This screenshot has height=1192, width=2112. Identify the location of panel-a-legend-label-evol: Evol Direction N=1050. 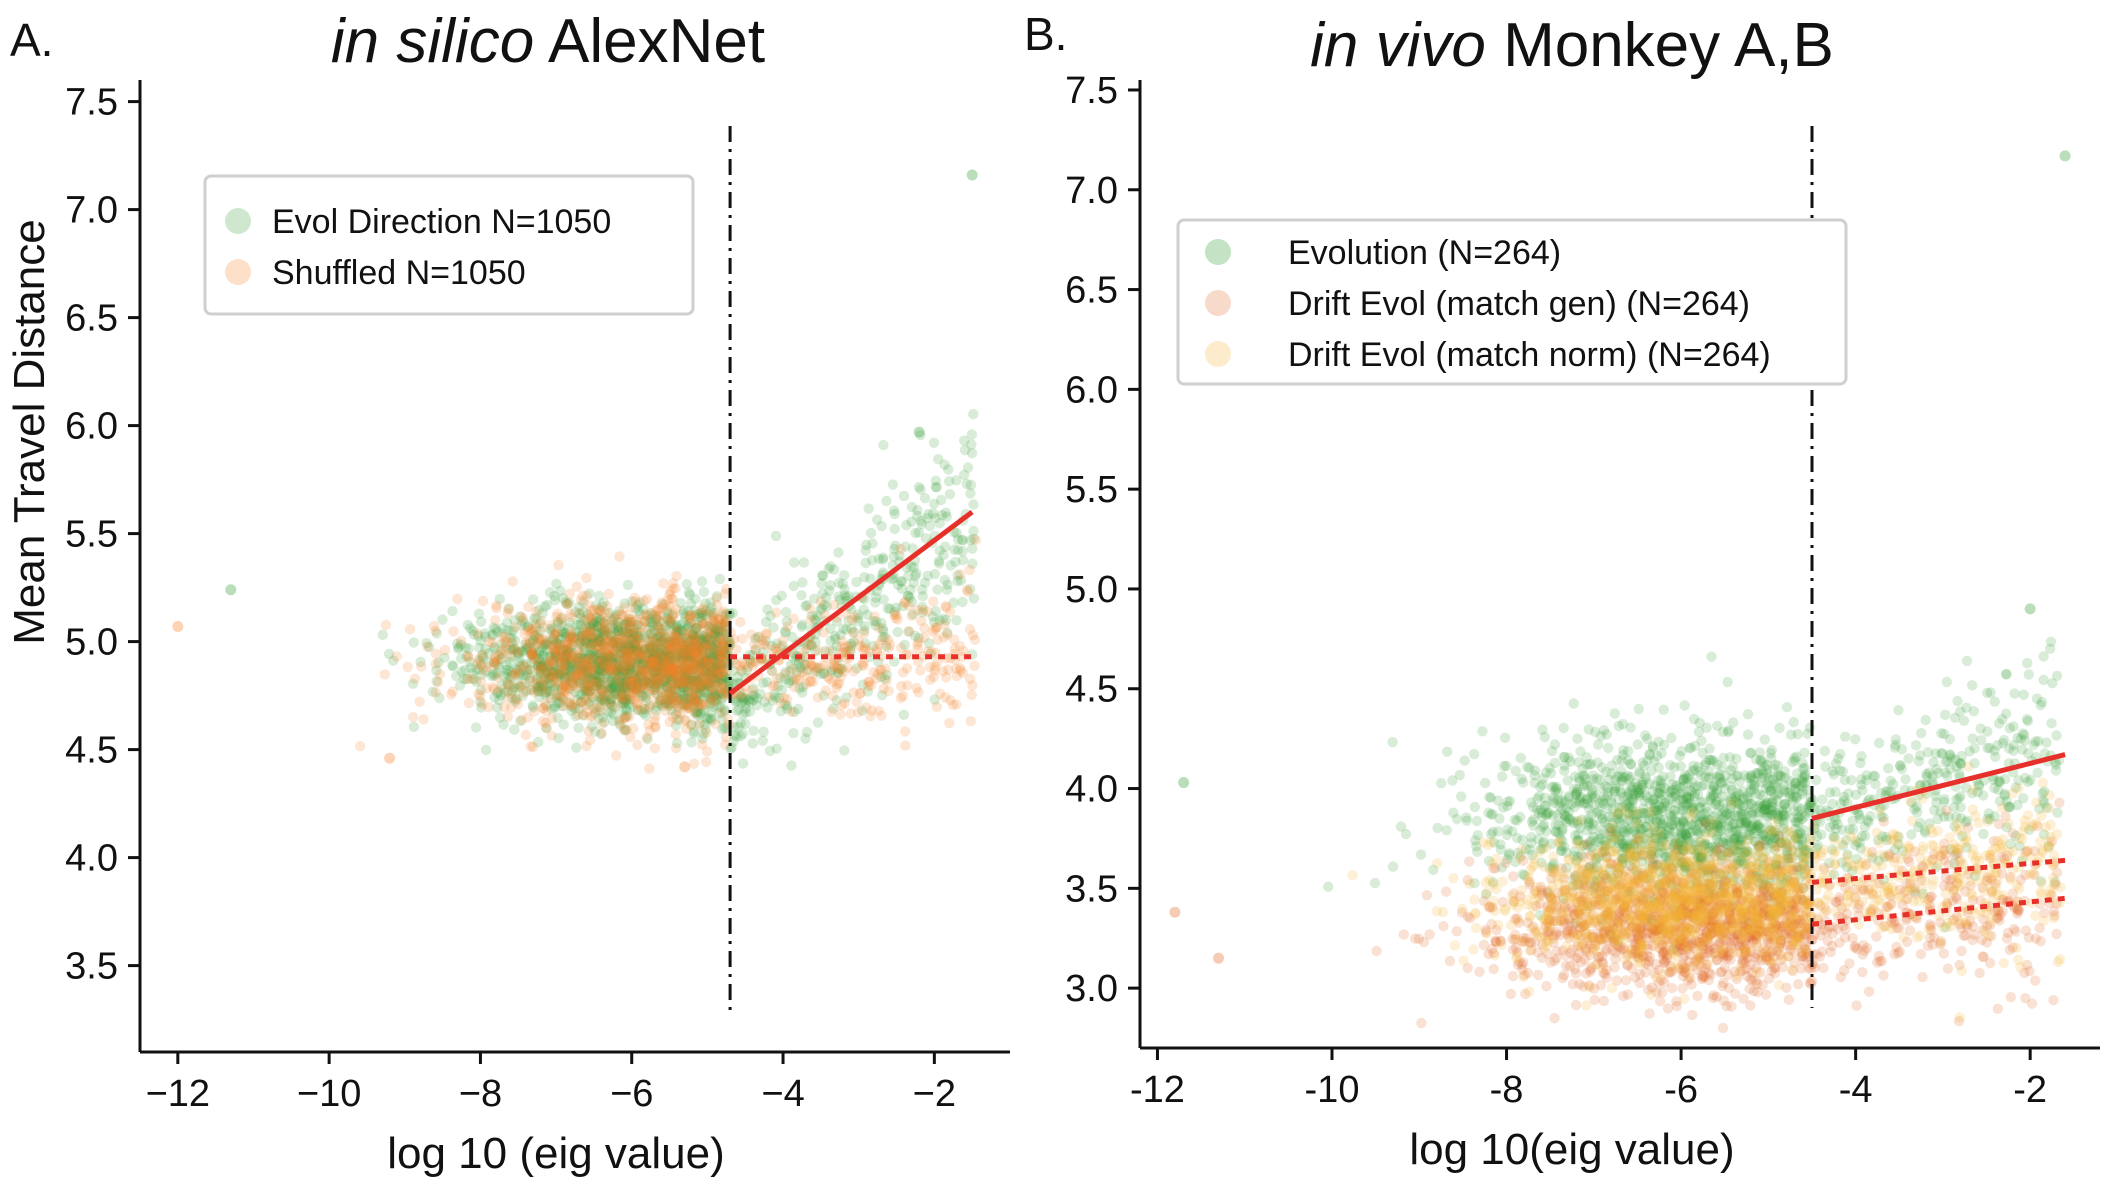
(441, 222).